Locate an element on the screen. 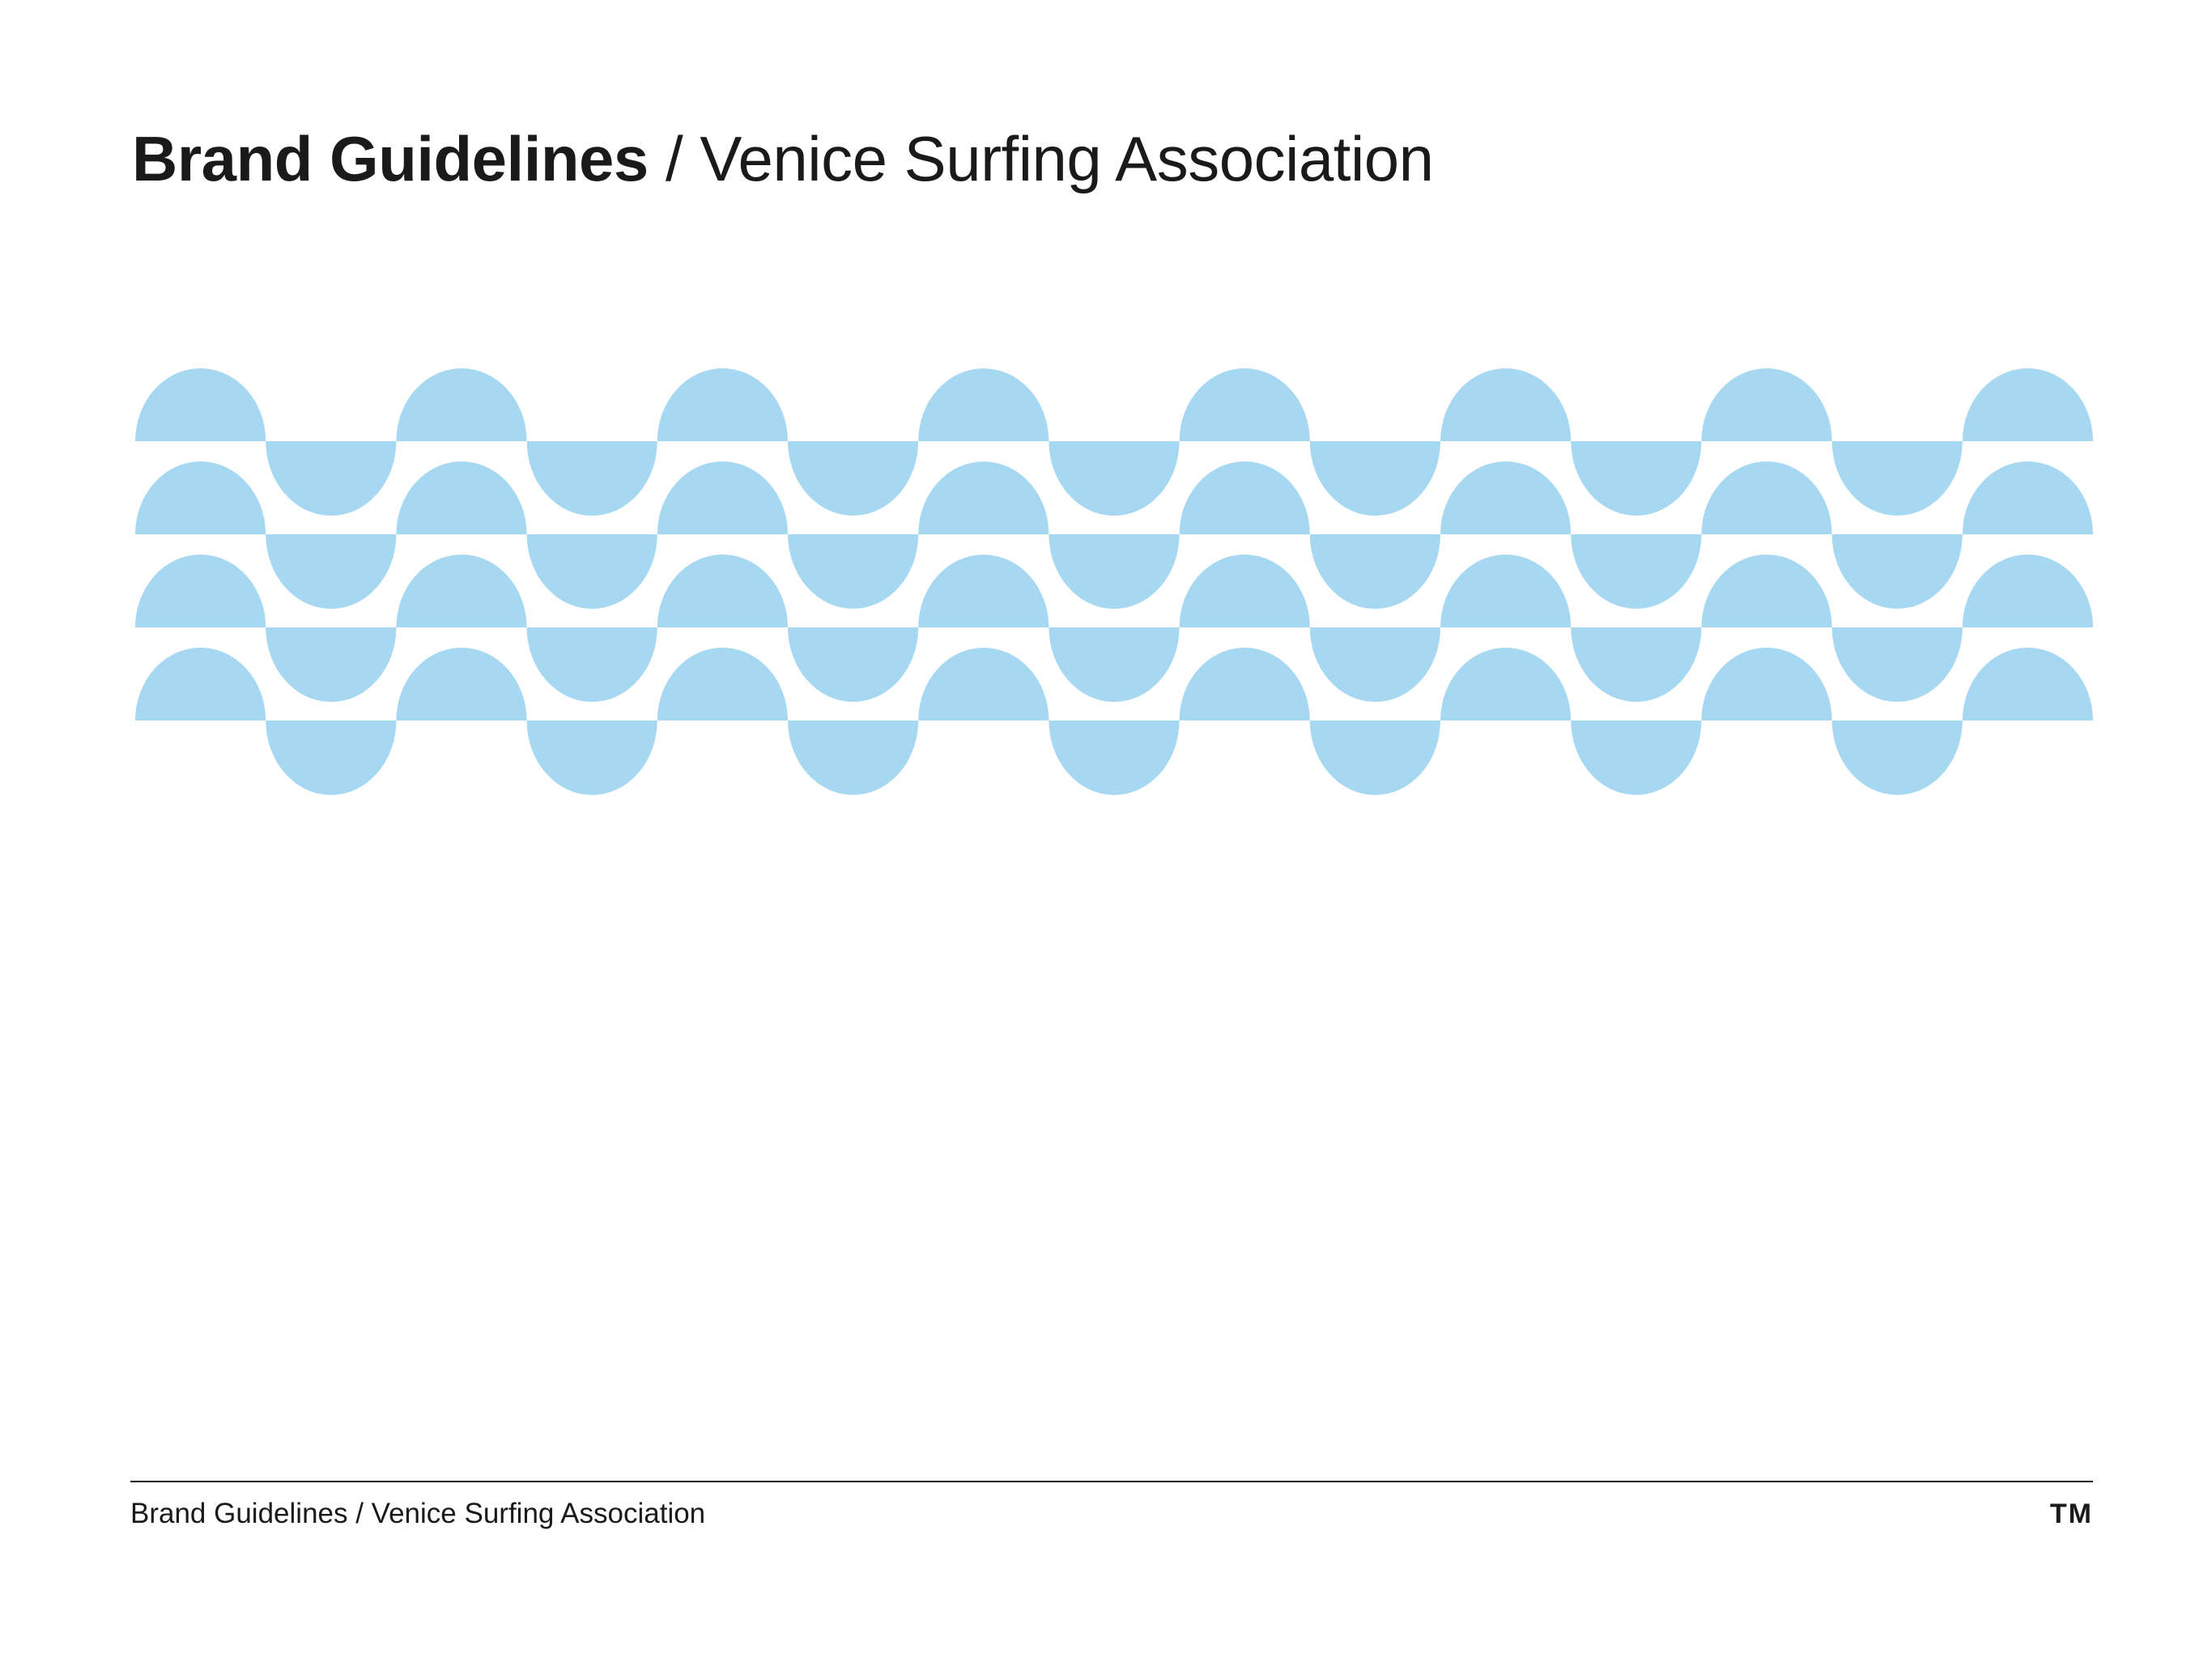 The image size is (2212, 1658). footer-divider is located at coordinates (1112, 1481).